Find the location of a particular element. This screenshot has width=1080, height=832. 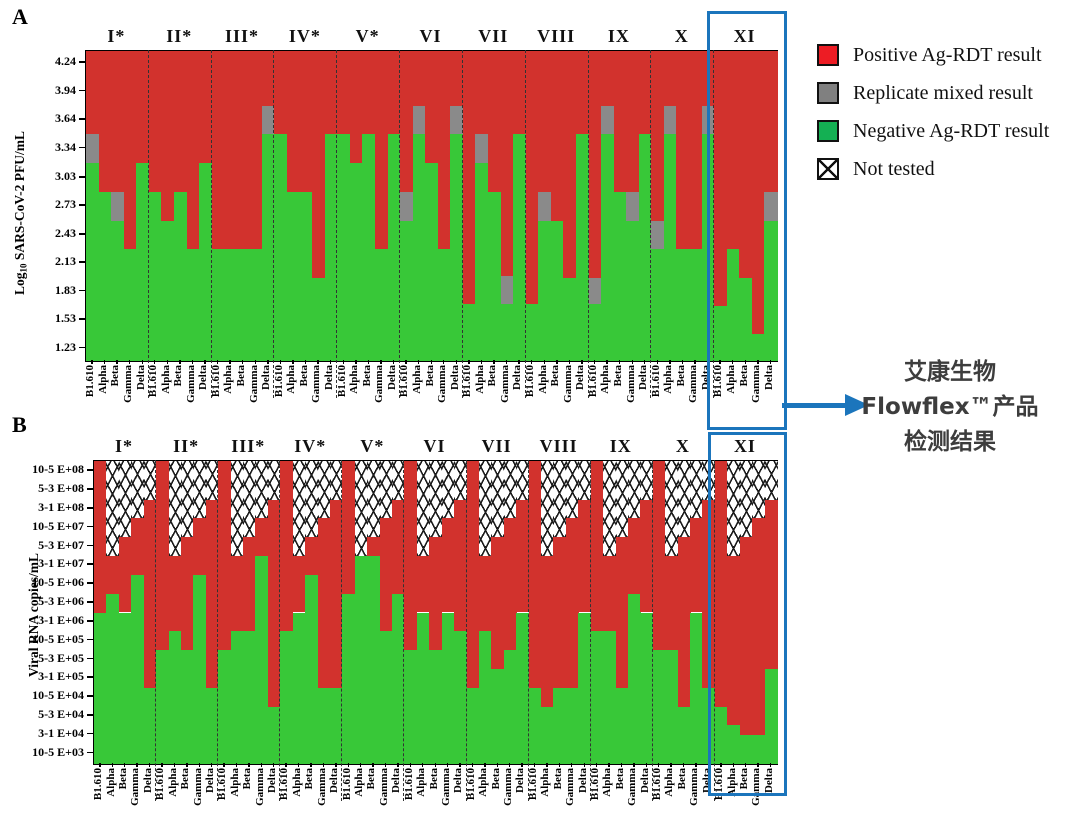

bar-segment-negative-I*-B1.610 is located at coordinates (93, 261).